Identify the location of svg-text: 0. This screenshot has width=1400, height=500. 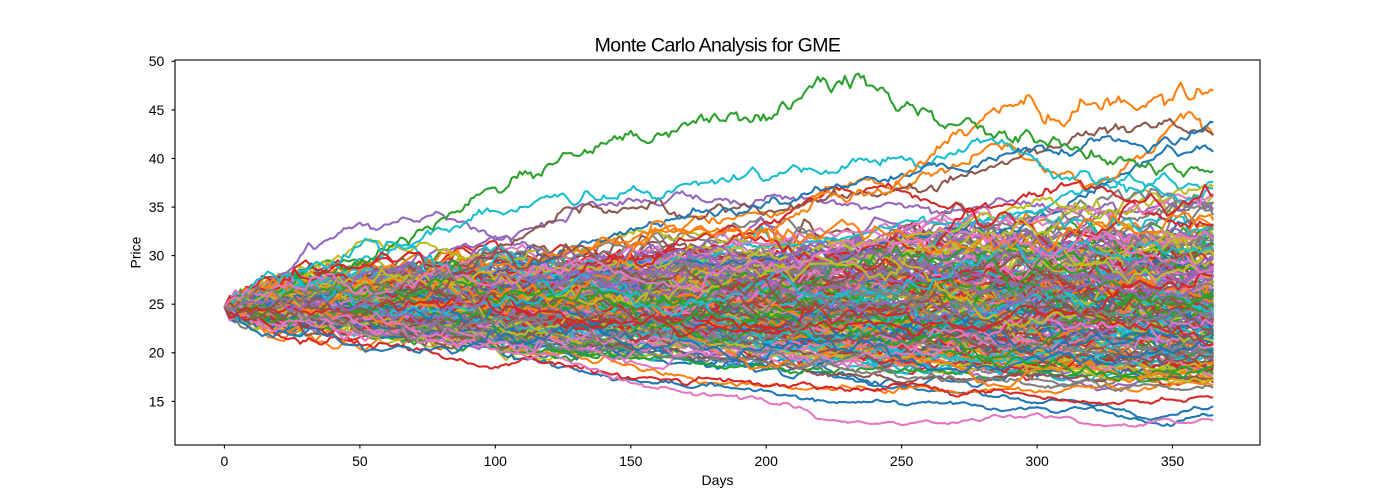
(225, 461).